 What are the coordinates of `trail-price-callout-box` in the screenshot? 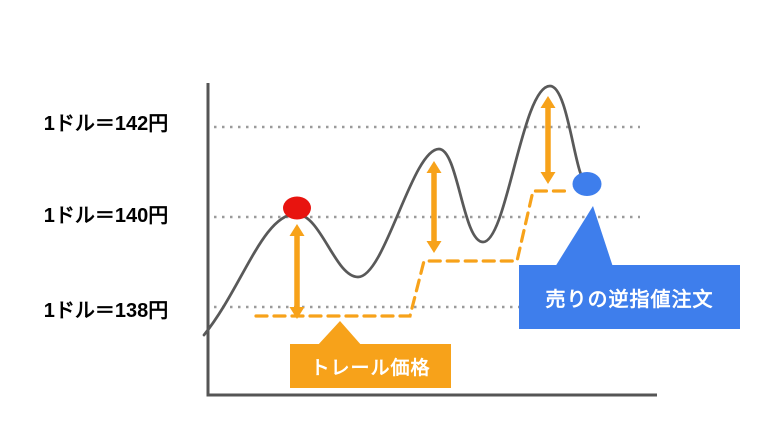 It's located at (370, 366).